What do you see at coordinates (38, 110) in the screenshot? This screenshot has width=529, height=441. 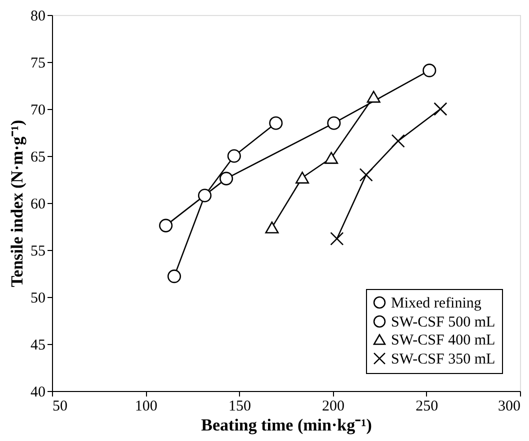 I see `y-tick-label: 70` at bounding box center [38, 110].